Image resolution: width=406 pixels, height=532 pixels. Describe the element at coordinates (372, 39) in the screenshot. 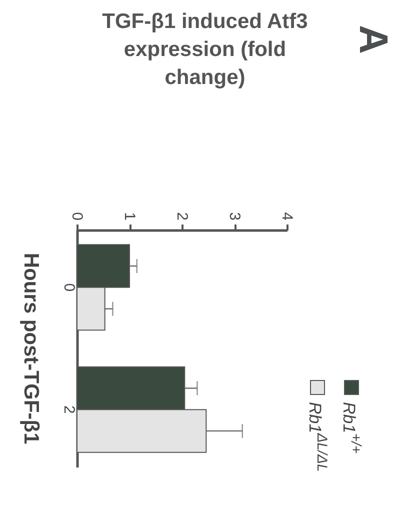

I see `text: A` at that location.